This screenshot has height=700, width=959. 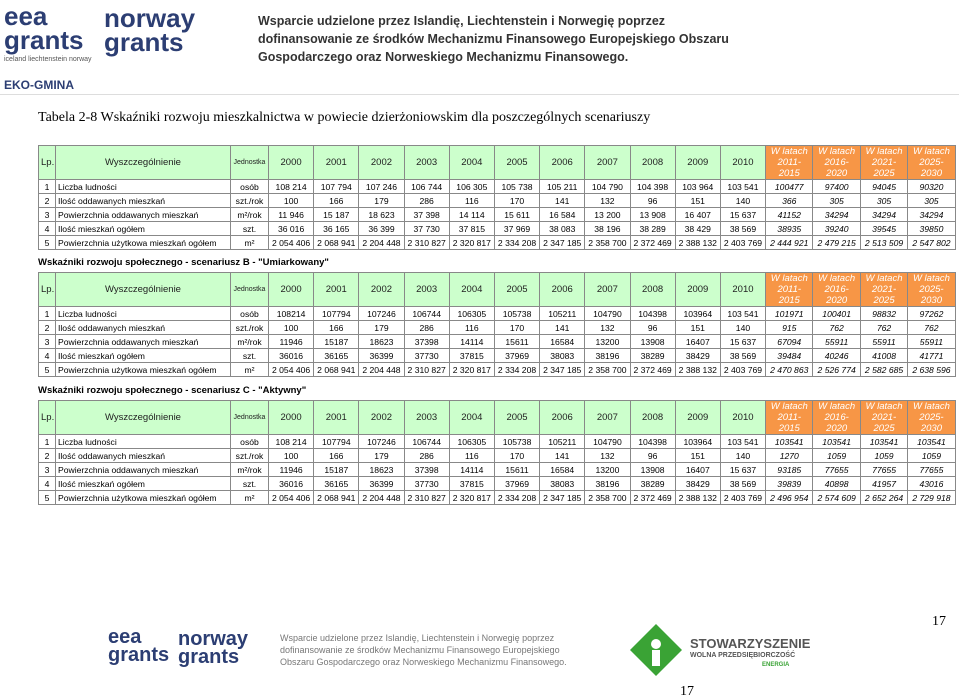 What do you see at coordinates (426, 186) in the screenshot?
I see `cell: 106 744` at bounding box center [426, 186].